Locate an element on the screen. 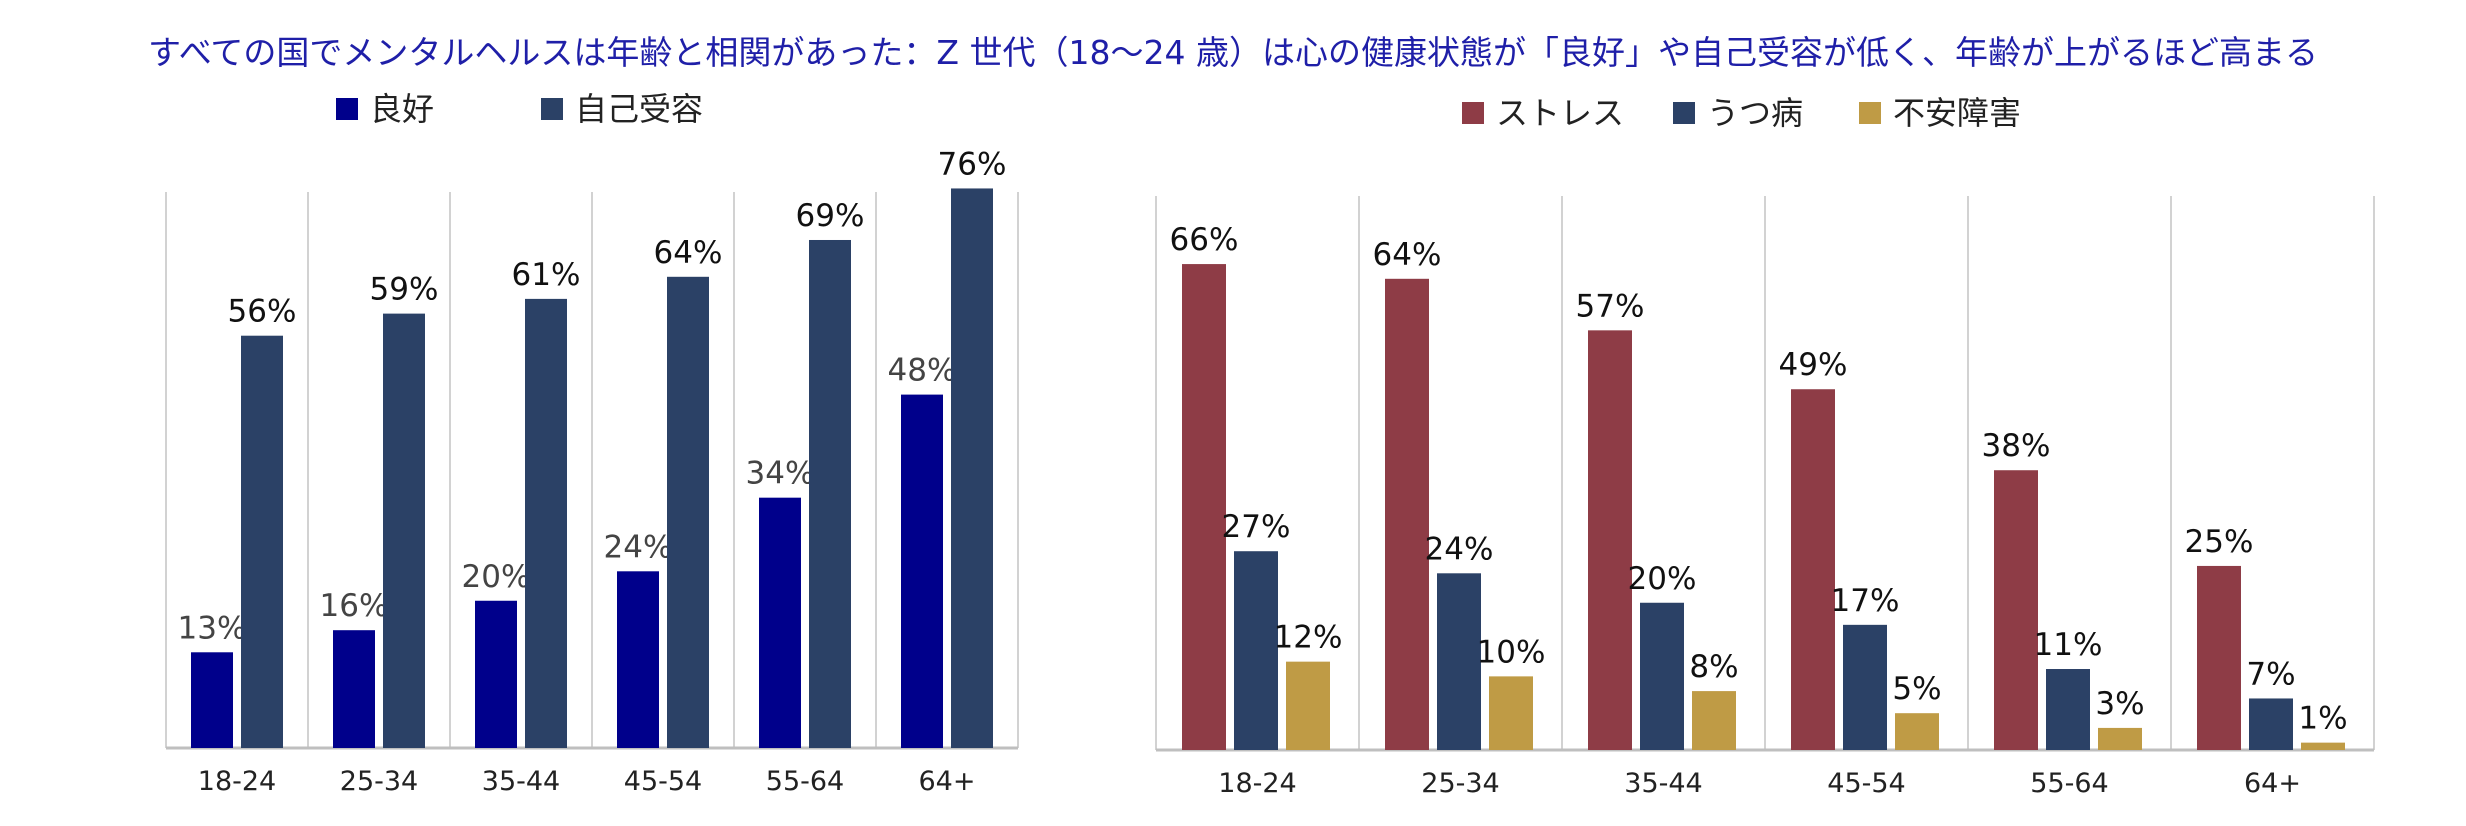 The height and width of the screenshot is (826, 2466). legend-label: うつ病 is located at coordinates (1755, 113).